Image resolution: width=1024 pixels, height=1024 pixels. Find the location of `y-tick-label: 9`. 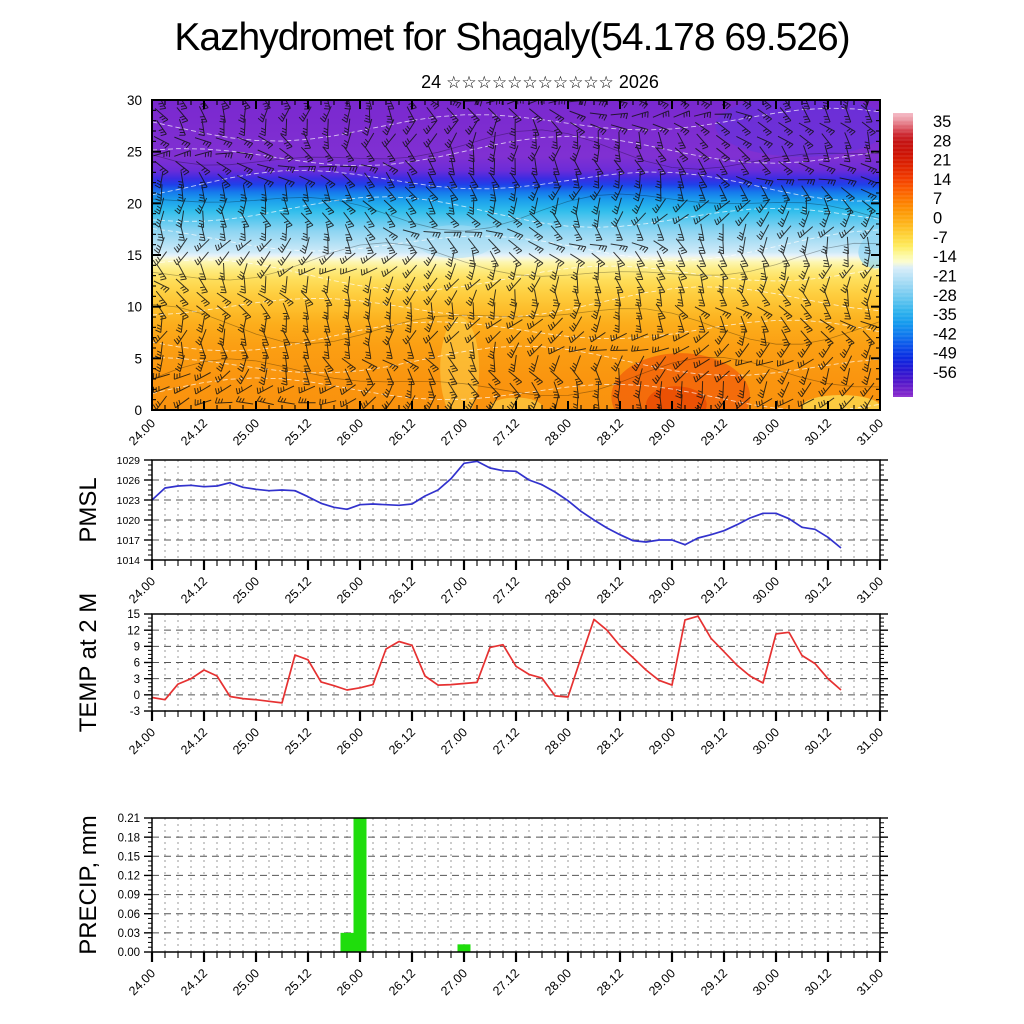

y-tick-label: 9 is located at coordinates (137, 647).